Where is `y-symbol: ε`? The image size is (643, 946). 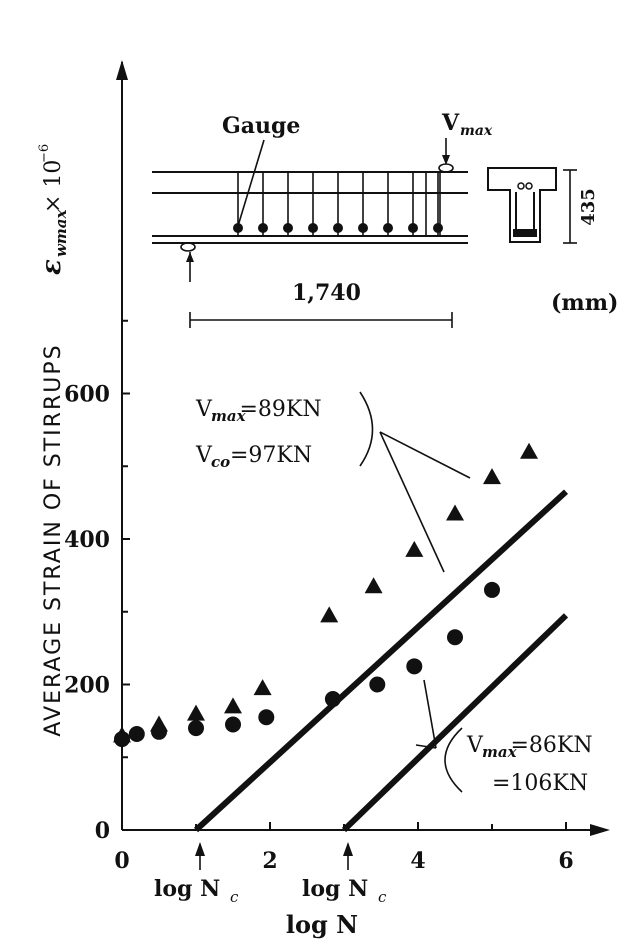 y-symbol: ε is located at coordinates (52, 267).